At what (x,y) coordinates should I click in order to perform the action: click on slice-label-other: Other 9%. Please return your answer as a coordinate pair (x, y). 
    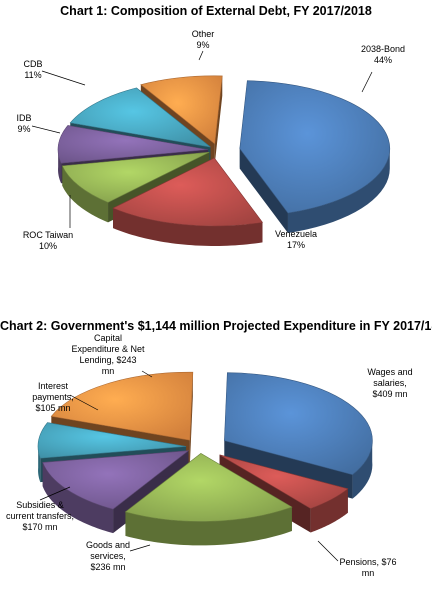
    Looking at the image, I should click on (203, 39).